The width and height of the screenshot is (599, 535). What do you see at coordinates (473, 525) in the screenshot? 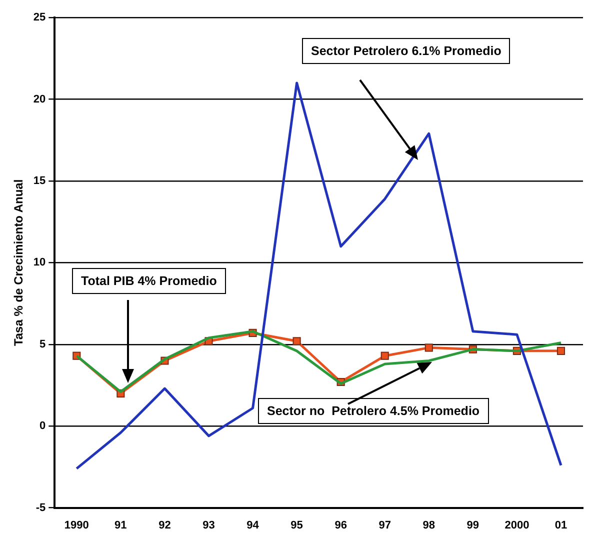
I see `x-tick-label: 99` at bounding box center [473, 525].